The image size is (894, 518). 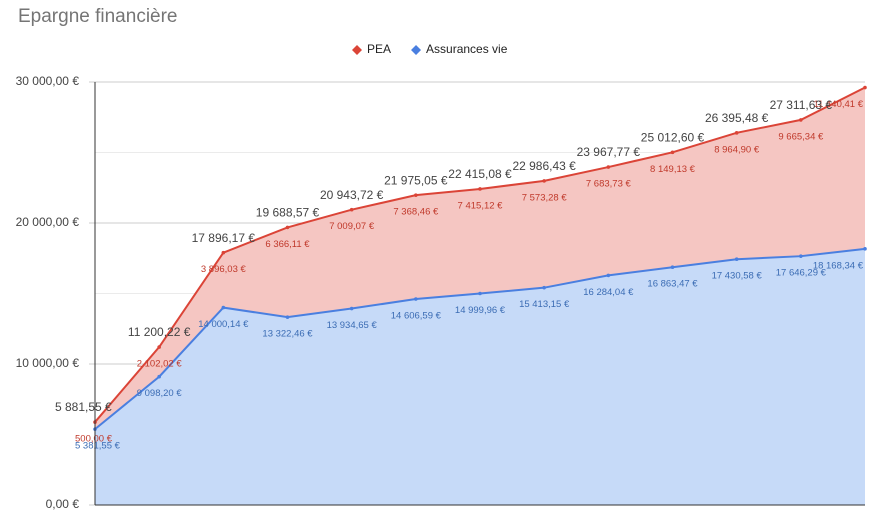 I want to click on y-tick-label: 10 000,00 €, so click(x=48, y=363).